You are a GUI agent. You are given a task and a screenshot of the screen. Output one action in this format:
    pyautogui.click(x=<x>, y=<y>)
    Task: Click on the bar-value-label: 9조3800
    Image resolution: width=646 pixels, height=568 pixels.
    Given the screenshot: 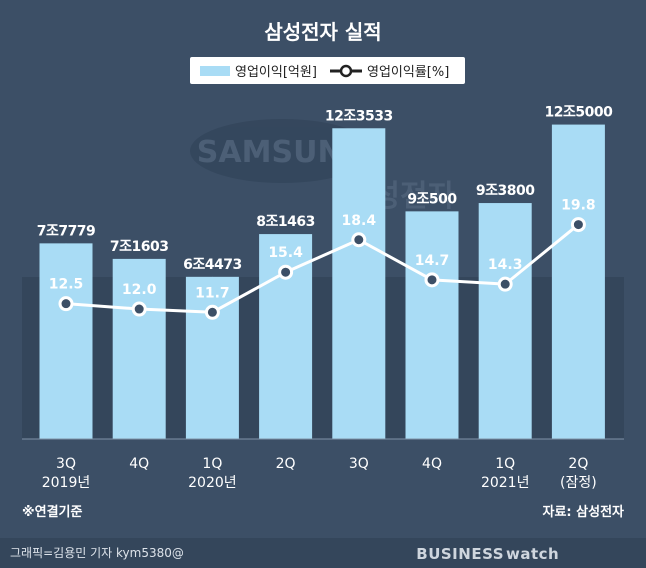 What is the action you would take?
    pyautogui.click(x=505, y=191)
    